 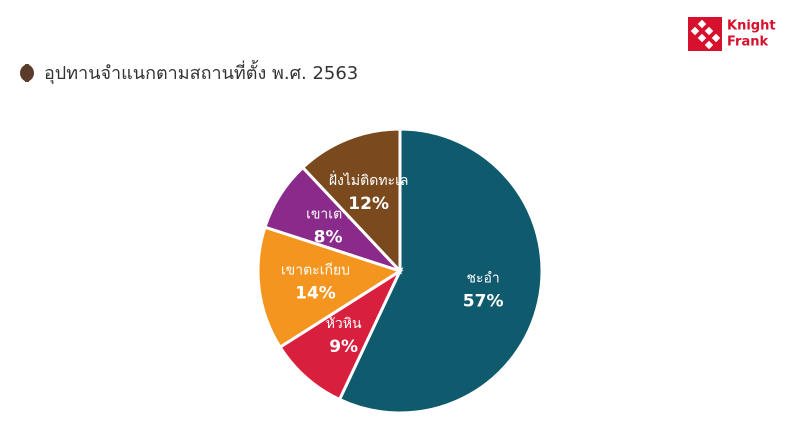 I want to click on chart-title: อุปทานจำแนกตามสถานที่ตั้ง พ.ศ. 2563, so click(x=201, y=72).